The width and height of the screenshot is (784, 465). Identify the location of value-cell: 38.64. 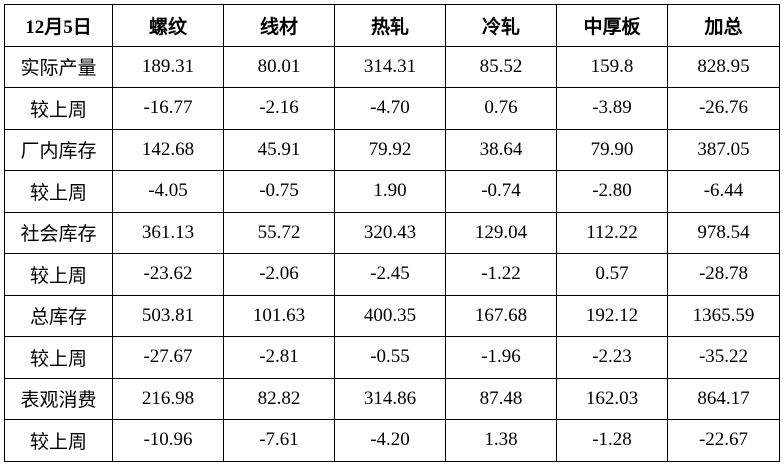
(501, 149).